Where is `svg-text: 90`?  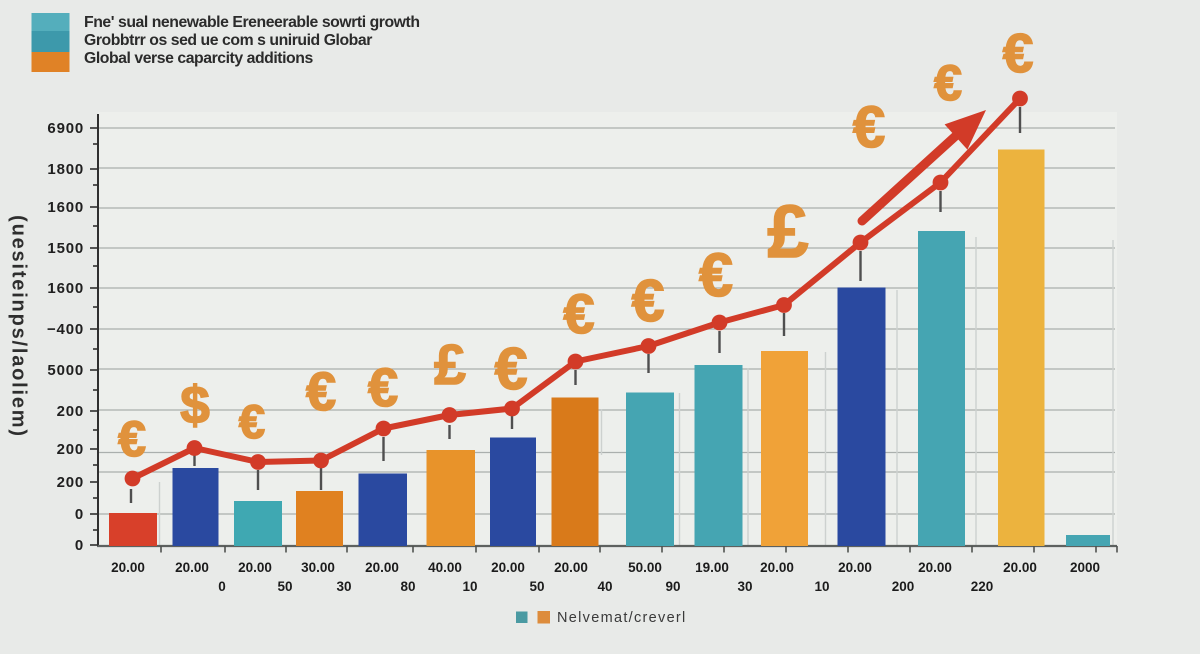
svg-text: 90 is located at coordinates (672, 586).